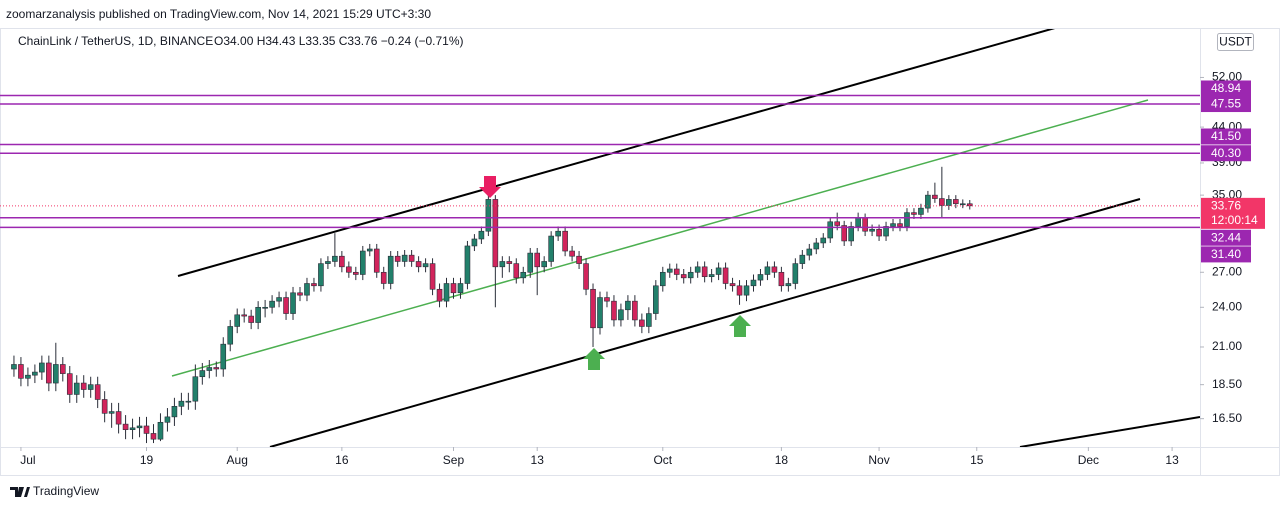  What do you see at coordinates (1235, 42) in the screenshot?
I see `currency-badge` at bounding box center [1235, 42].